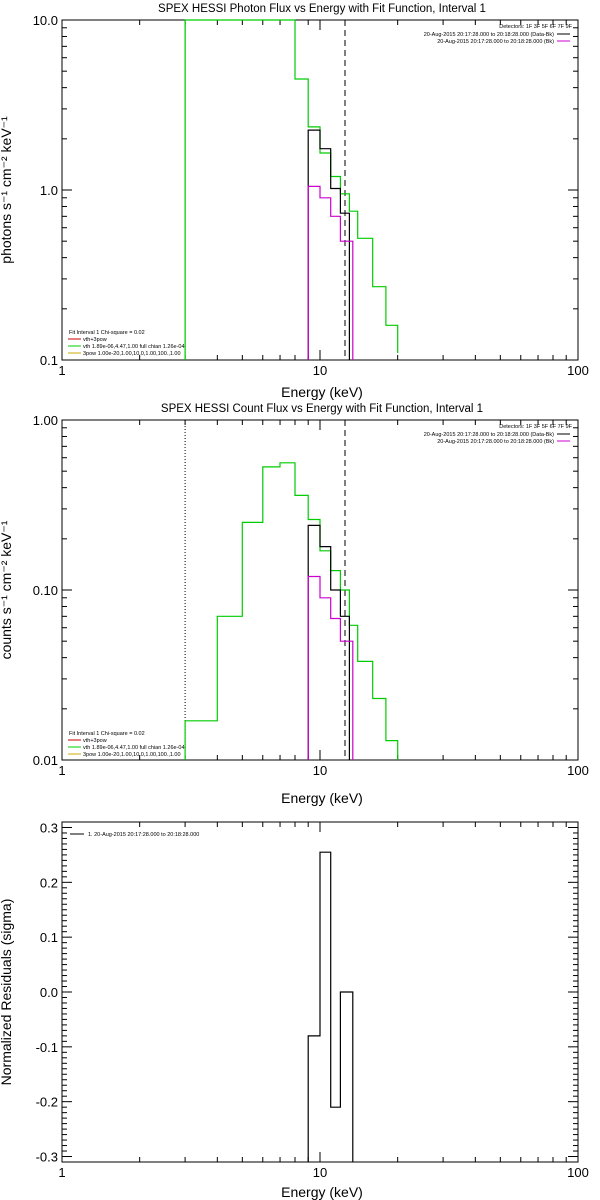 The image size is (600, 1200). I want to click on count-flux-detectors-label: Detectors: 1F 3F 5F 6F 7F 9F, so click(535, 427).